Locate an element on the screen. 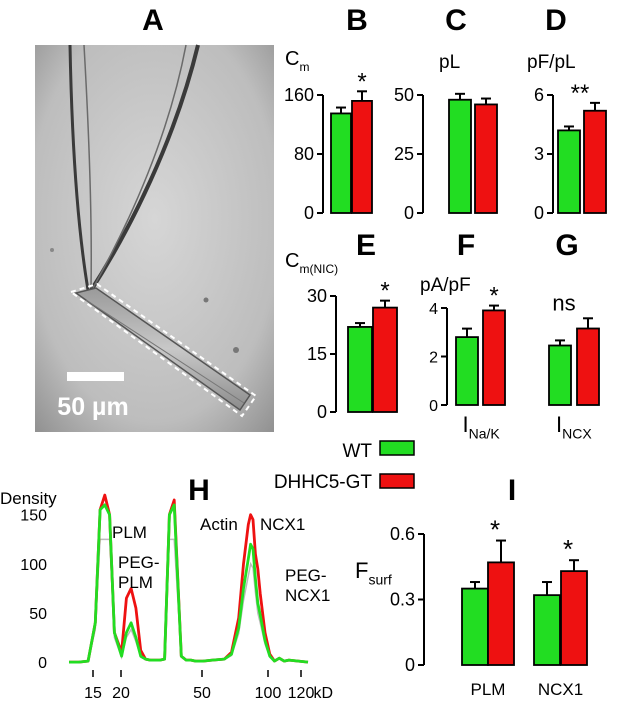  bar-I-NCX1-WT is located at coordinates (547, 630).